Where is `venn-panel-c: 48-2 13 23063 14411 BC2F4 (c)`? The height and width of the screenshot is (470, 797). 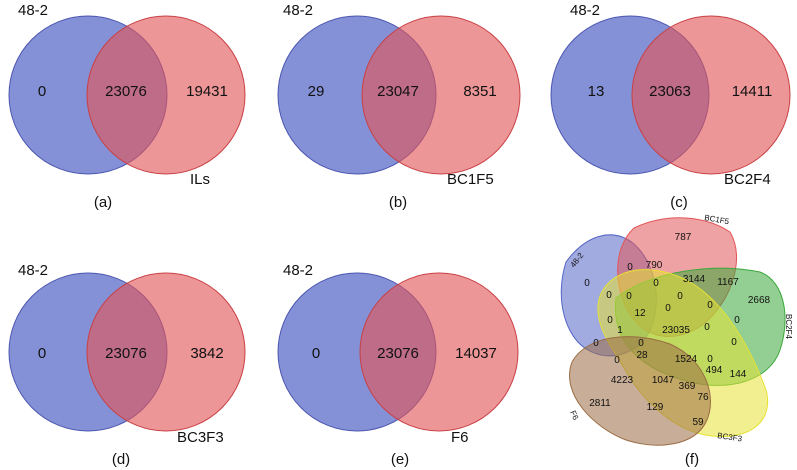 venn-panel-c: 48-2 13 23063 14411 BC2F4 (c) is located at coordinates (670, 106).